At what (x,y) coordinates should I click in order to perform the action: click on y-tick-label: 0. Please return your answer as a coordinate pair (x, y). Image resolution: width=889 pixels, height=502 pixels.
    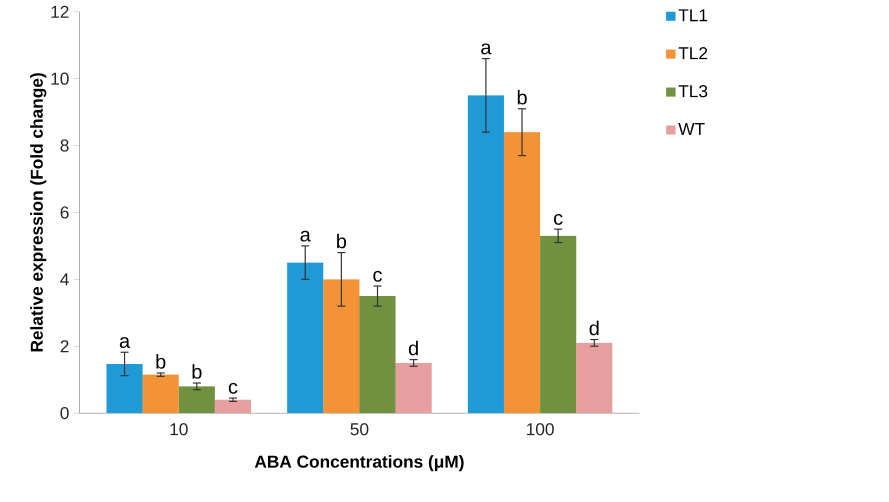
    Looking at the image, I should click on (64, 413).